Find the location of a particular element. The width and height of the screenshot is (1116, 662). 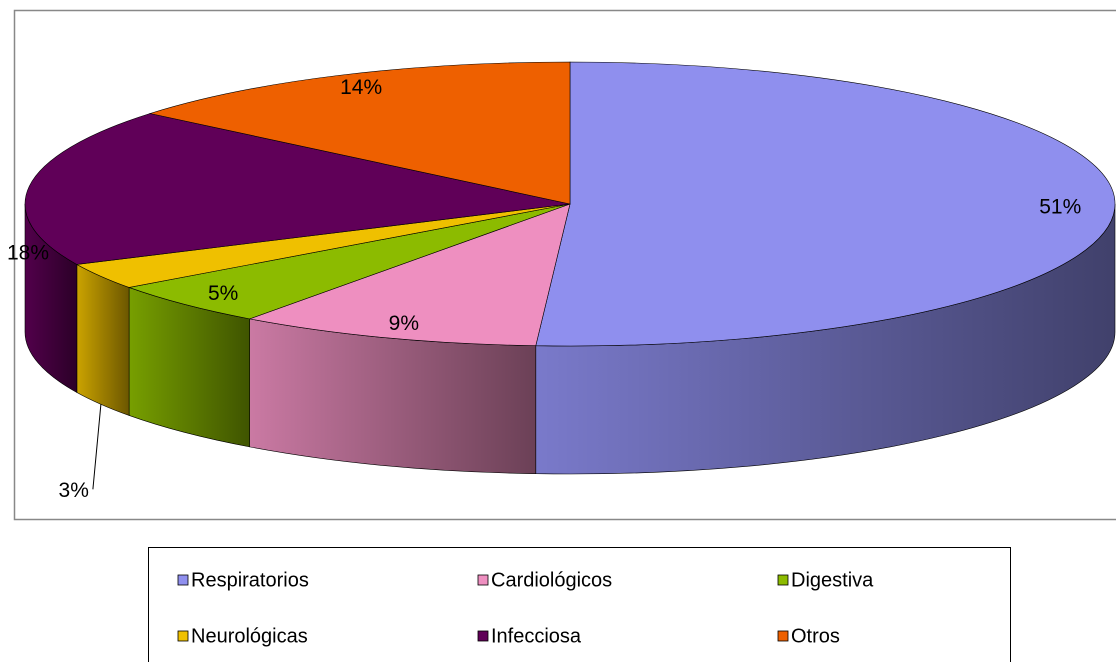

legend-label: Neurológicas is located at coordinates (249, 636).